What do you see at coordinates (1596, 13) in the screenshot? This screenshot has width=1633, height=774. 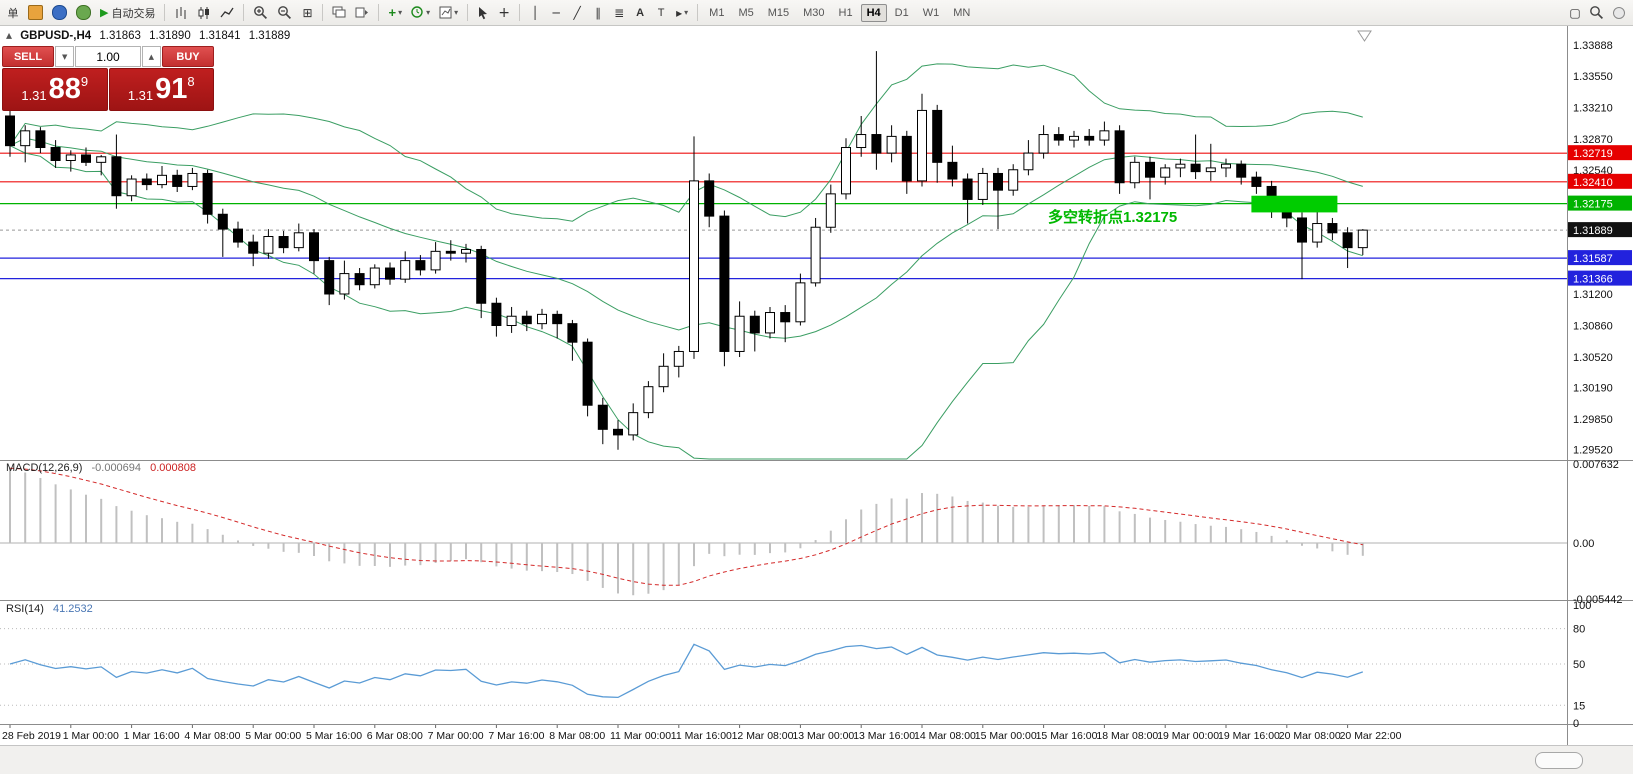 I see `search-icon` at bounding box center [1596, 13].